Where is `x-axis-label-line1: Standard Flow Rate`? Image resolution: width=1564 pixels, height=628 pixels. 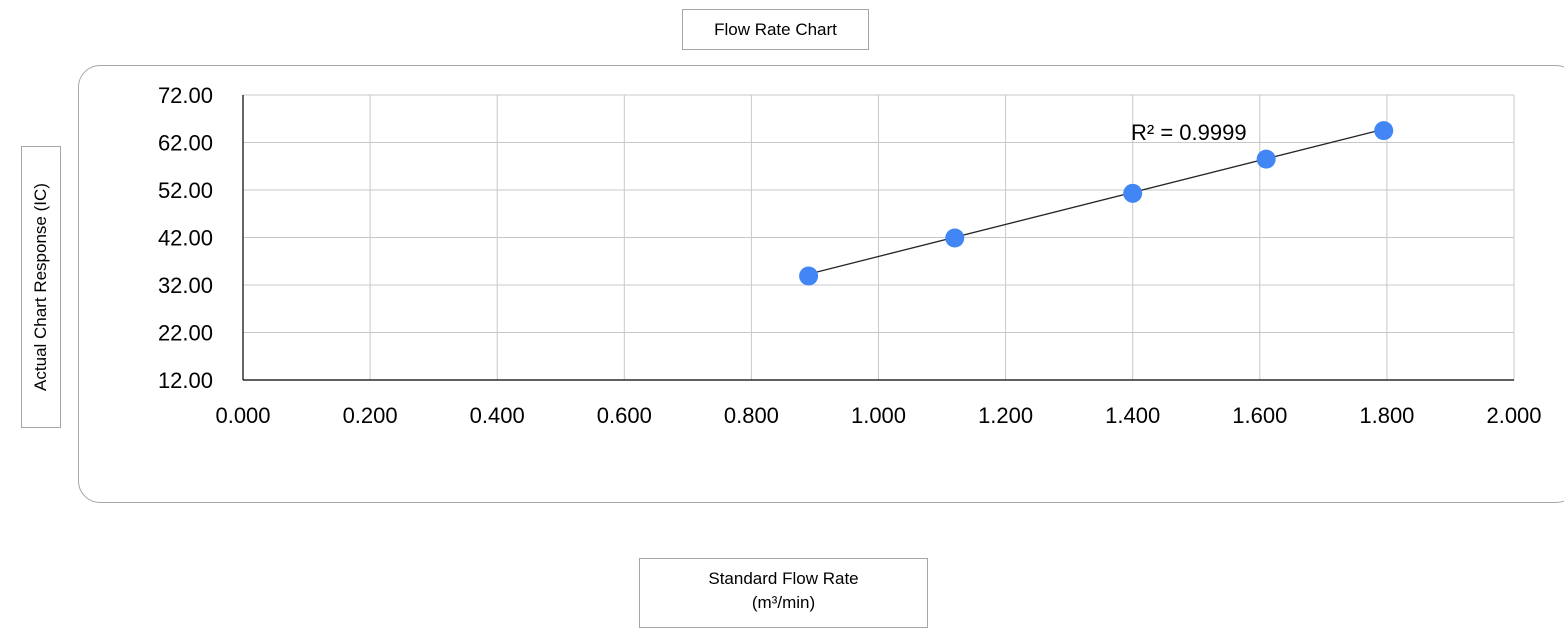
x-axis-label-line1: Standard Flow Rate is located at coordinates (783, 578).